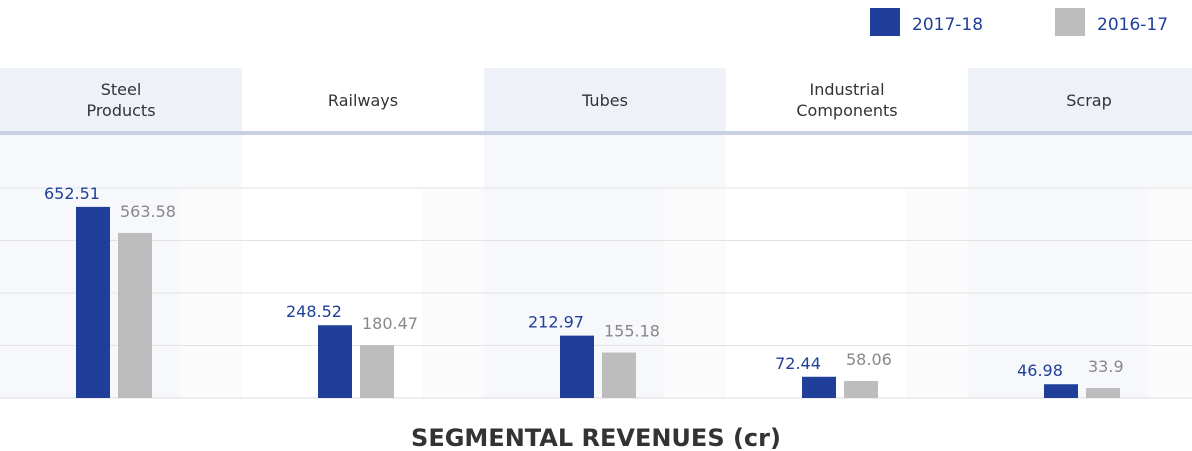 Image resolution: width=1192 pixels, height=451 pixels. What do you see at coordinates (947, 25) in the screenshot?
I see `legend-label: 2017-18` at bounding box center [947, 25].